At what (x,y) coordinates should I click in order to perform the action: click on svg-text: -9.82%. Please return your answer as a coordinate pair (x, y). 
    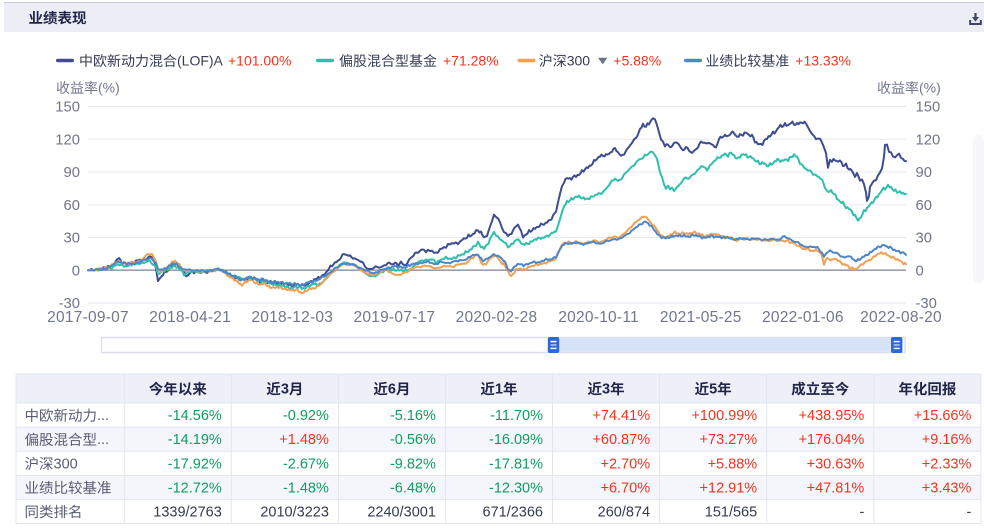
    Looking at the image, I should click on (413, 464).